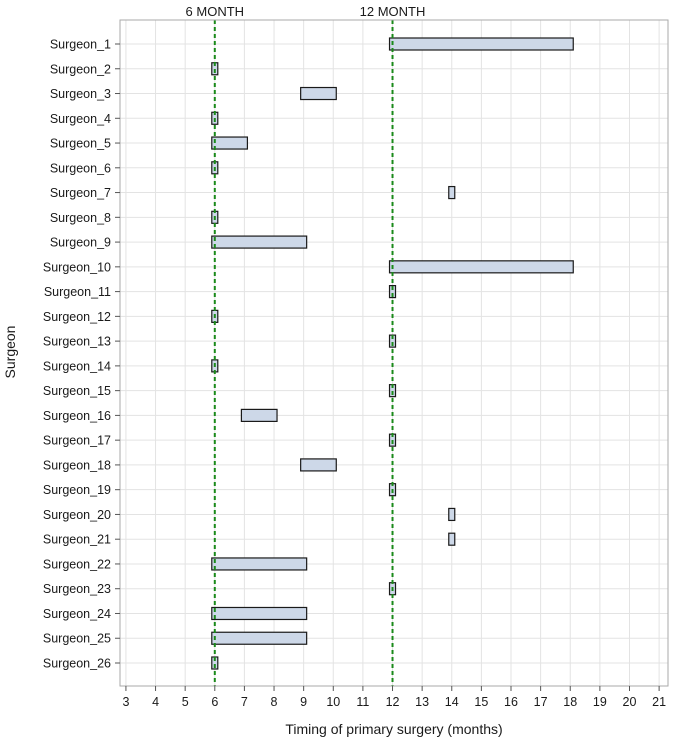 Image resolution: width=674 pixels, height=745 pixels. What do you see at coordinates (80, 94) in the screenshot?
I see `category-label: Surgeon_3` at bounding box center [80, 94].